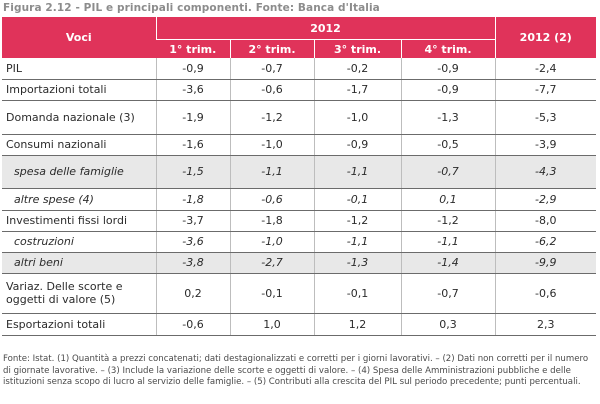 The width and height of the screenshot is (600, 404). I want to click on cell-total: -4,3, so click(545, 172).